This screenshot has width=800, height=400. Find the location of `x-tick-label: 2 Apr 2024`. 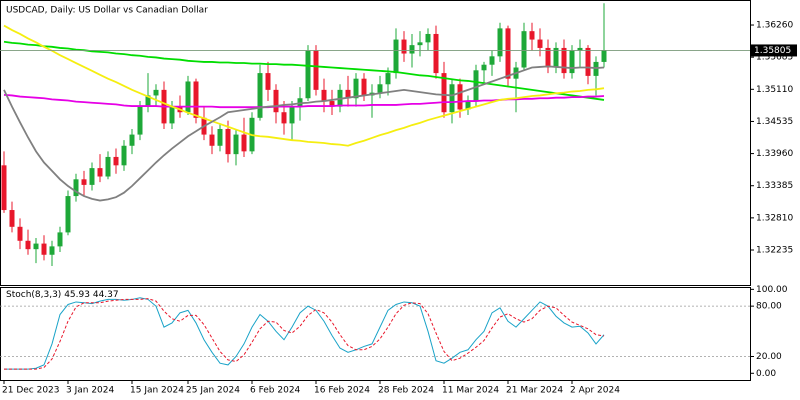

x-tick-label: 2 Apr 2024 is located at coordinates (595, 391).